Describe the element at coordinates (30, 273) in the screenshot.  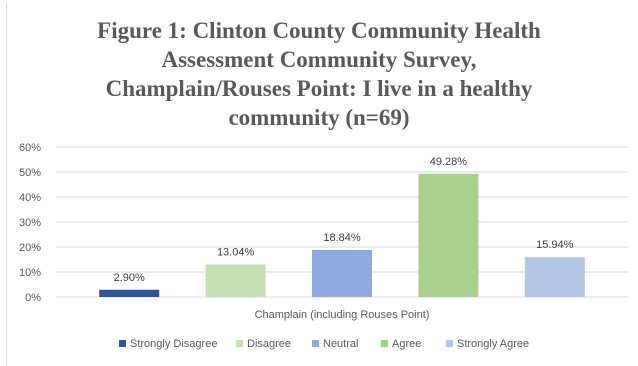
I see `y-tick-label: 10%` at that location.